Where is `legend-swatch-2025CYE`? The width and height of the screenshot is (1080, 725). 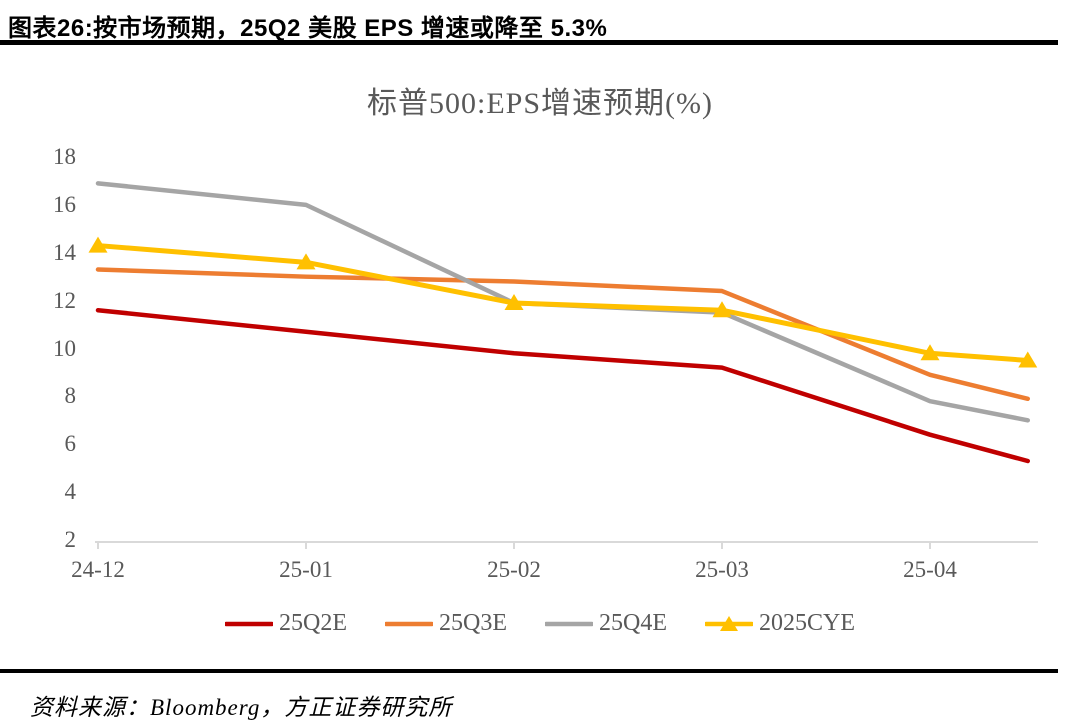
legend-swatch-2025CYE is located at coordinates (729, 623).